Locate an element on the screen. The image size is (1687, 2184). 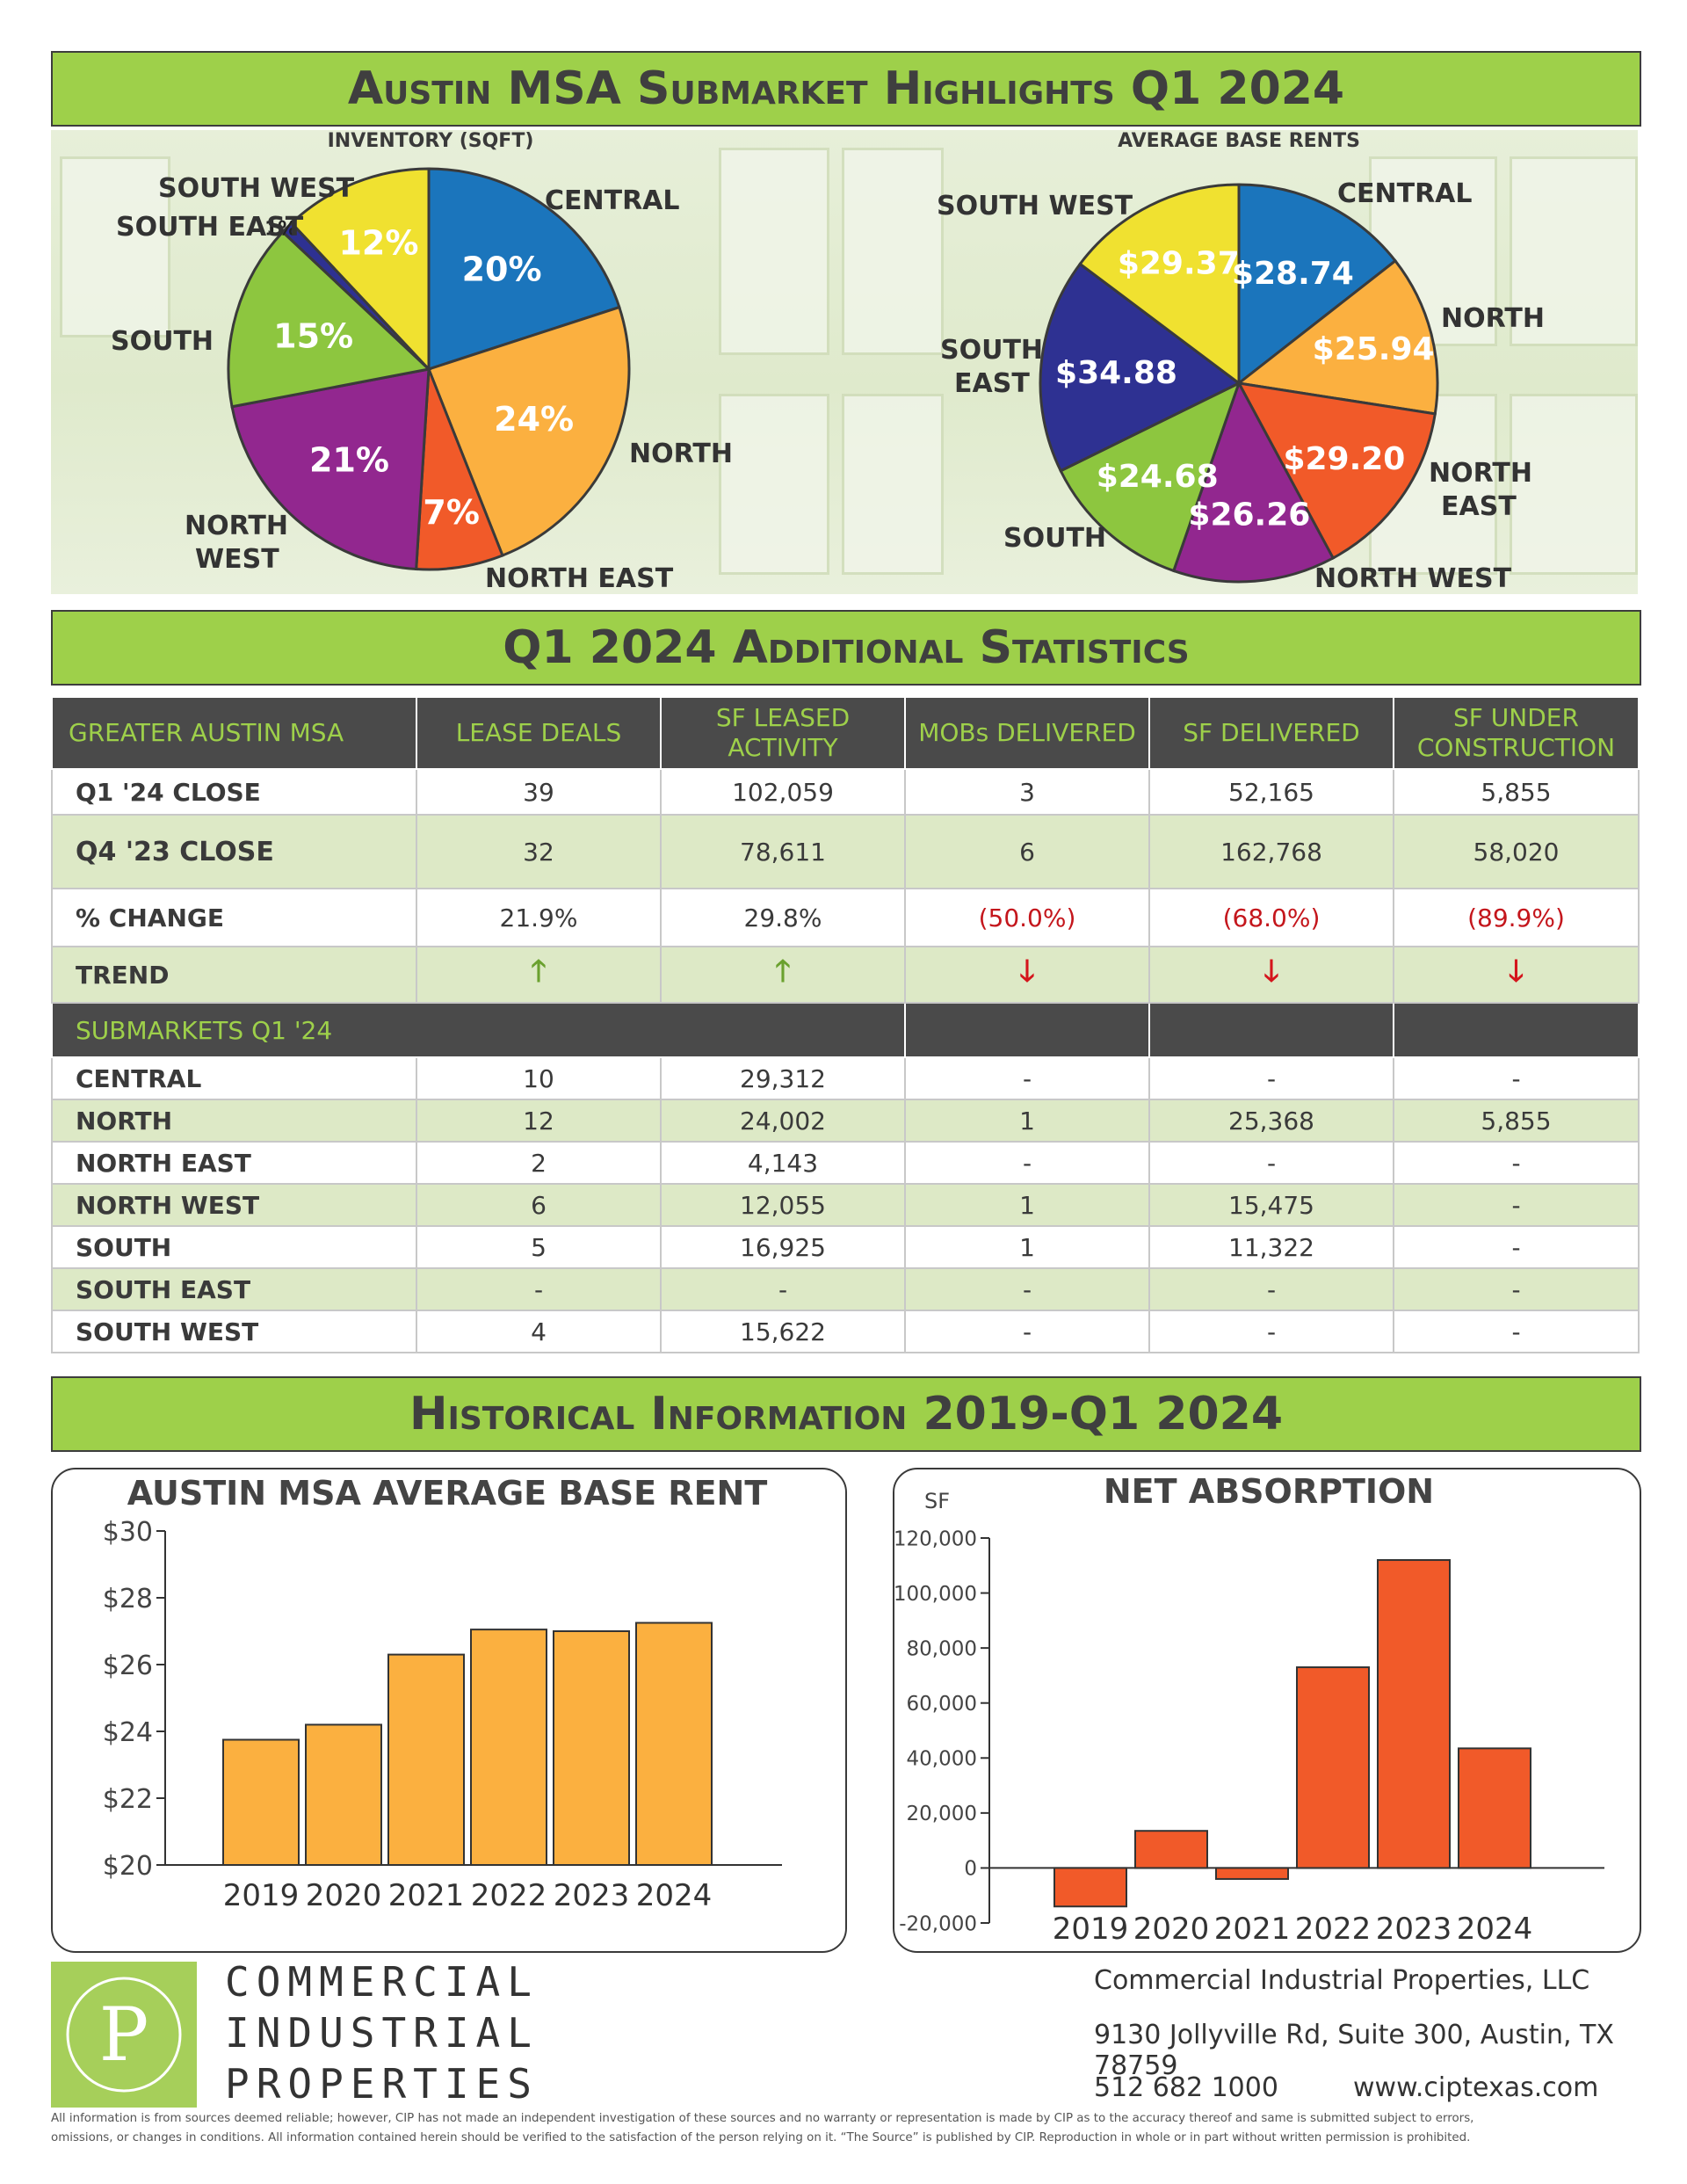
historical-title: Historical Information 2019-Q1 2024 is located at coordinates (846, 1414).